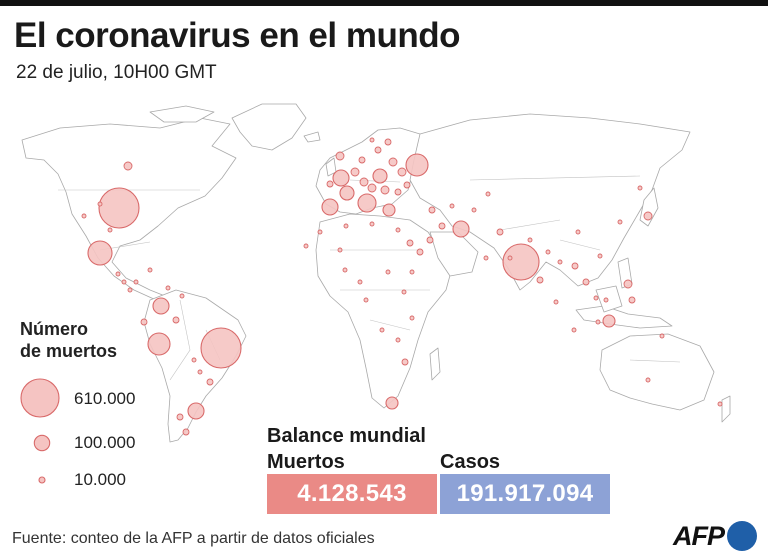  What do you see at coordinates (269, 127) in the screenshot?
I see `greenland-shape` at bounding box center [269, 127].